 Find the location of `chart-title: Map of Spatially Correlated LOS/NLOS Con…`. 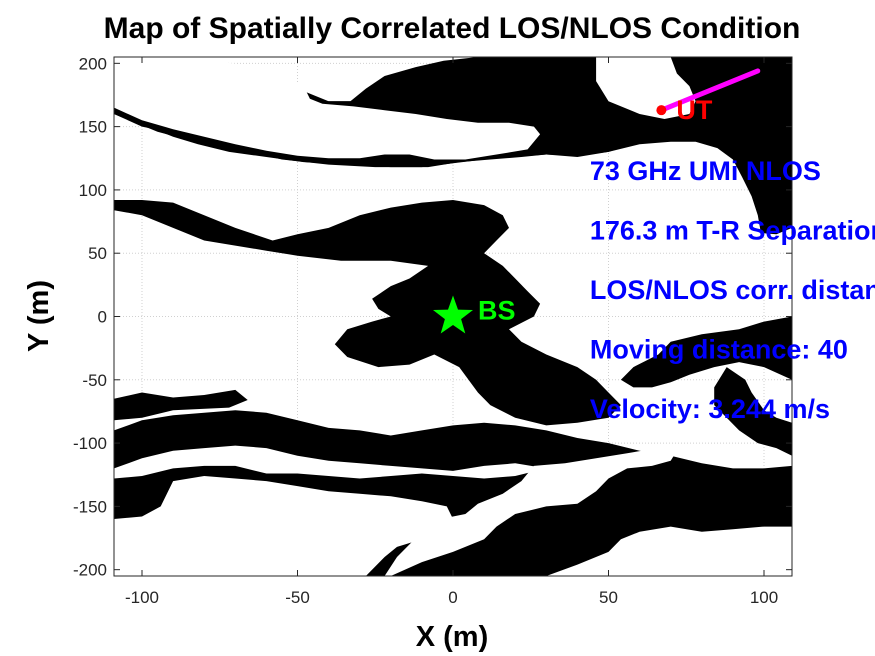

chart-title: Map of Spatially Correlated LOS/NLOS Con… is located at coordinates (452, 28).